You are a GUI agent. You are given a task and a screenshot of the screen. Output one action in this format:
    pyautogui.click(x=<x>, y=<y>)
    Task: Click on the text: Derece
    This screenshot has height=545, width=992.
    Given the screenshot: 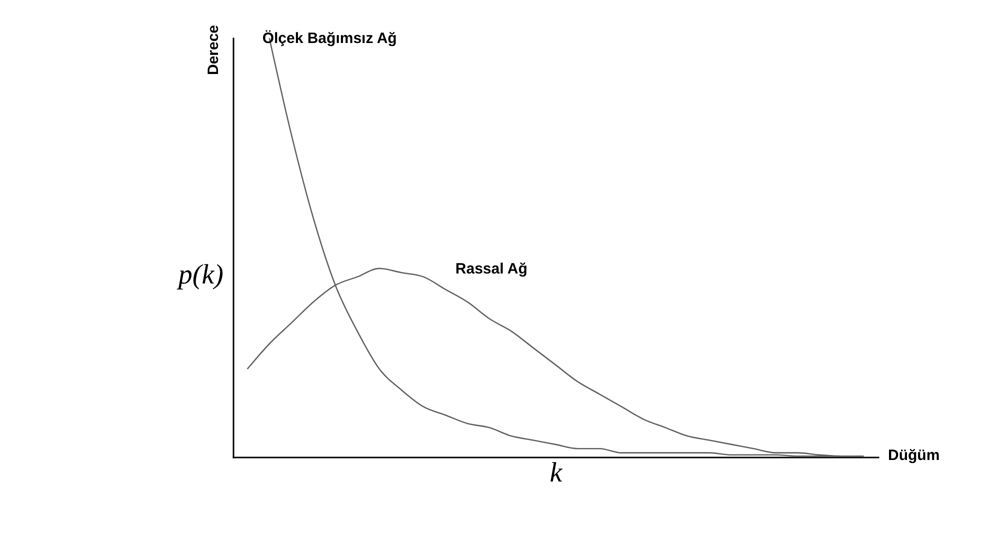 What is the action you would take?
    pyautogui.click(x=213, y=50)
    